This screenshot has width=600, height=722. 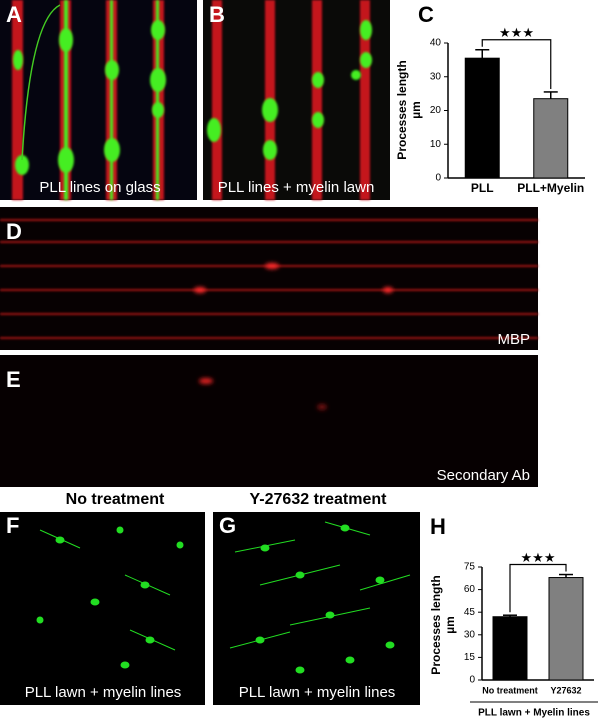 What do you see at coordinates (14, 231) in the screenshot?
I see `panel-letter: D` at bounding box center [14, 231].